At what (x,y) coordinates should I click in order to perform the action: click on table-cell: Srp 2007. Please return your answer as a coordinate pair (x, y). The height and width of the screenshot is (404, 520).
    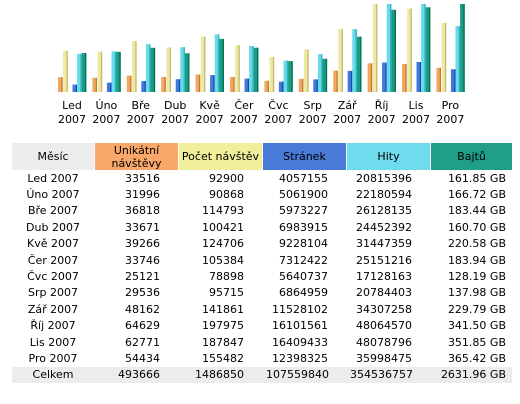
    Looking at the image, I should click on (53, 293).